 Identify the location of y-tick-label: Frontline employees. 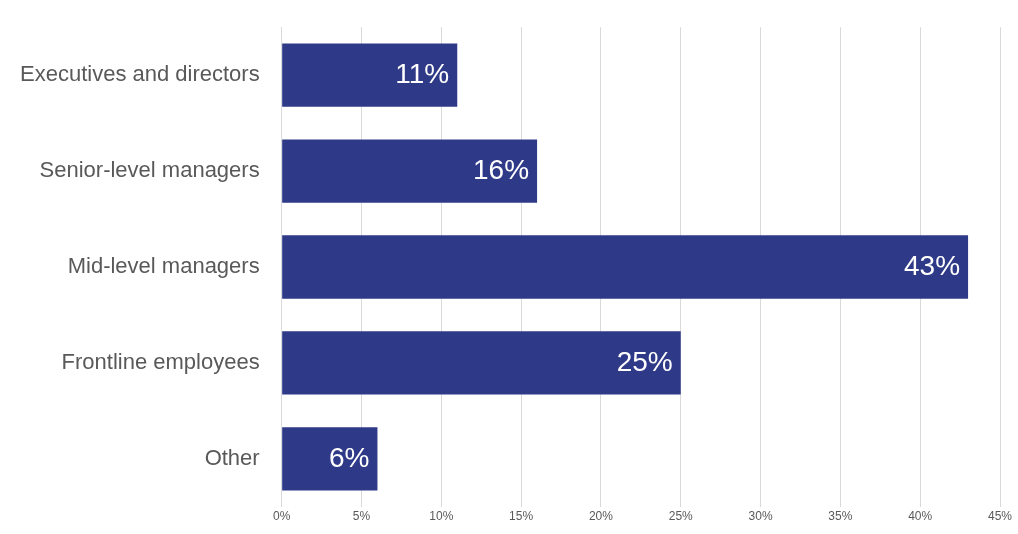
(160, 361).